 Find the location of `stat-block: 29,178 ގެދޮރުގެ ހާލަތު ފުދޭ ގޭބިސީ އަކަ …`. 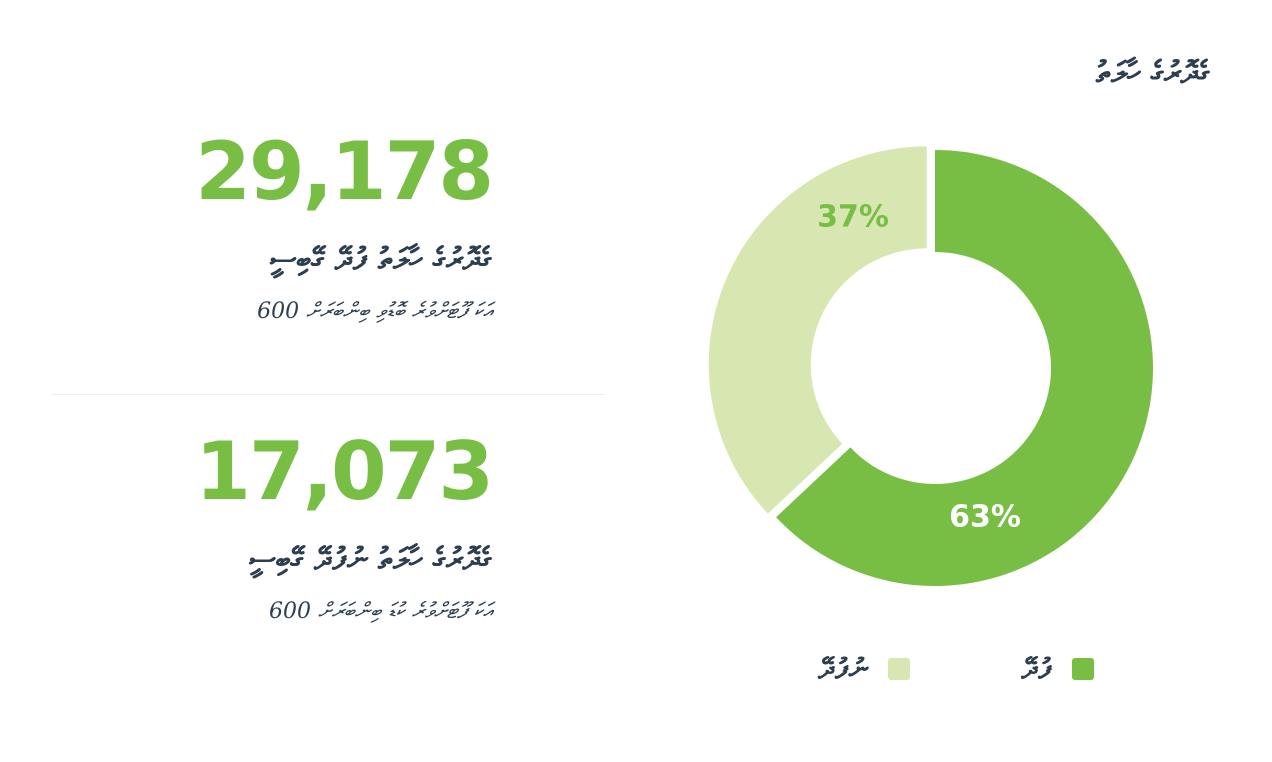

stat-block: 29,178 ގެދޮރުގެ ހާލަތު ފުދޭ ގޭބިސީ އަކަ … is located at coordinates (273, 225).